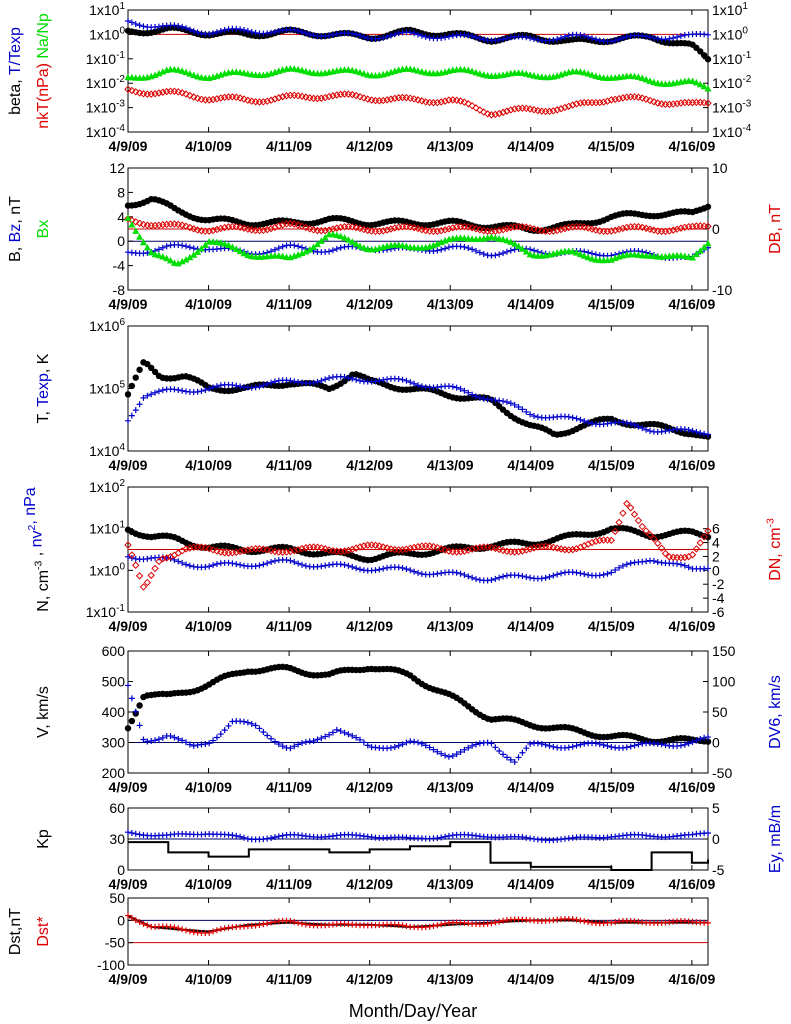 This screenshot has width=791, height=1024. What do you see at coordinates (122, 525) in the screenshot?
I see `y-tick-label-exponent: 1` at bounding box center [122, 525].